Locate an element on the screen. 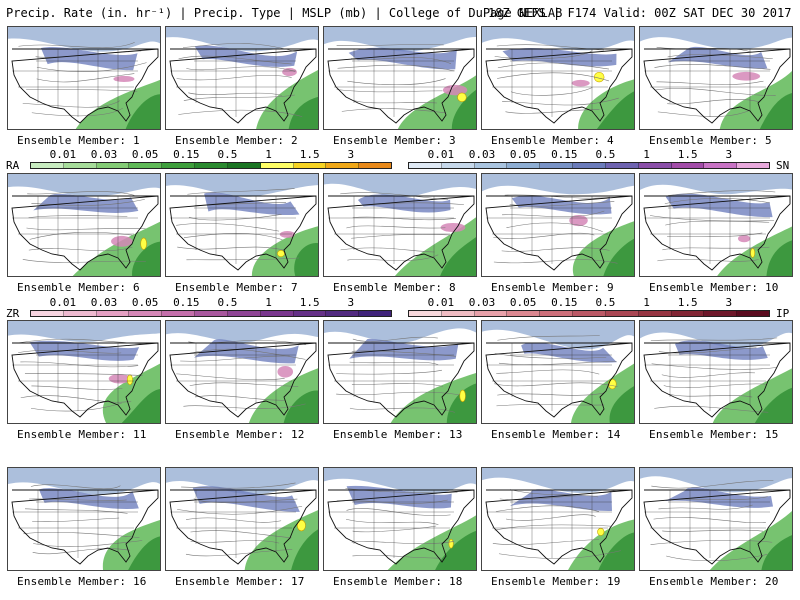 The height and width of the screenshot is (600, 800). ice-pellets-code: IP is located at coordinates (783, 313).